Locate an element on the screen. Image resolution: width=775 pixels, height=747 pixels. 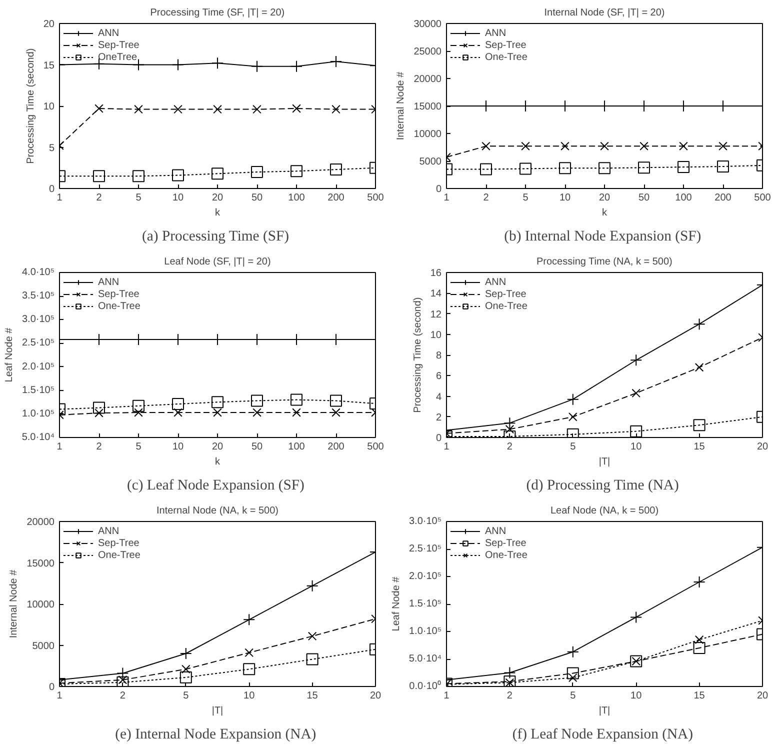
y-tick-label: 0 is located at coordinates (439, 438).